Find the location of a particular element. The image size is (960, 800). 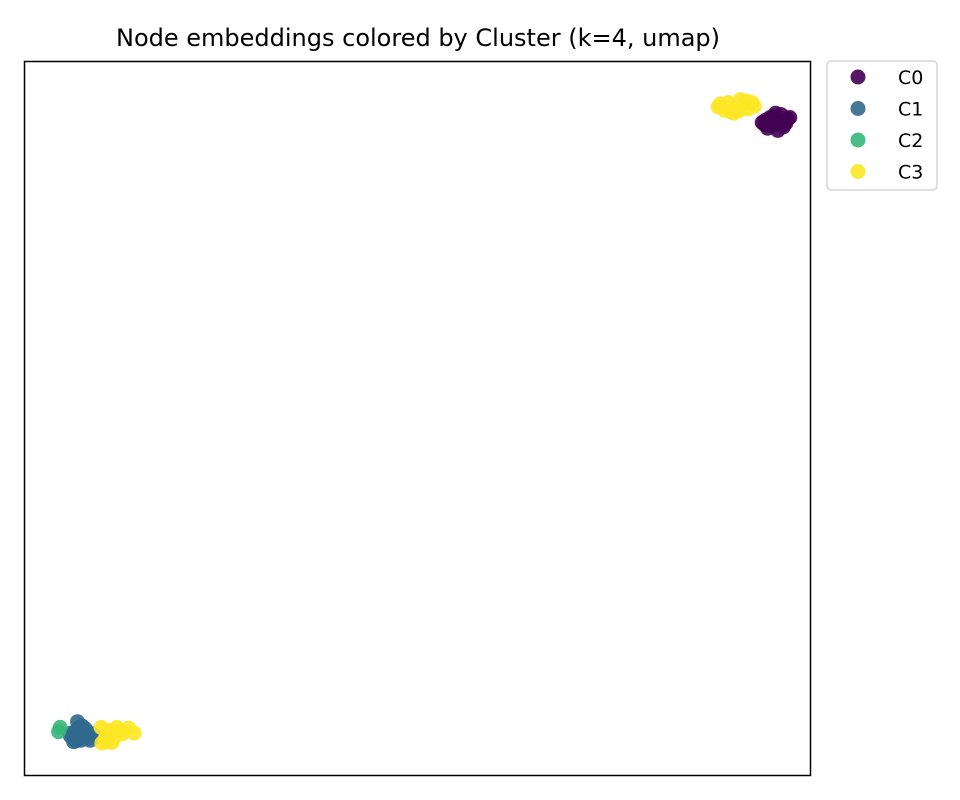

legend-label-c3: C3 is located at coordinates (910, 173).